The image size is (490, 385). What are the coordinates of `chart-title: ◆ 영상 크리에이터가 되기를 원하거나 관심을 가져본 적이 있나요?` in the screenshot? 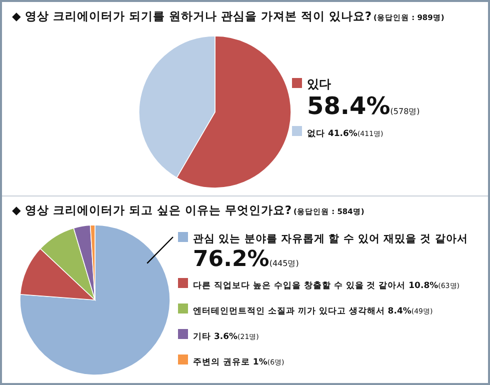 It's located at (192, 16).